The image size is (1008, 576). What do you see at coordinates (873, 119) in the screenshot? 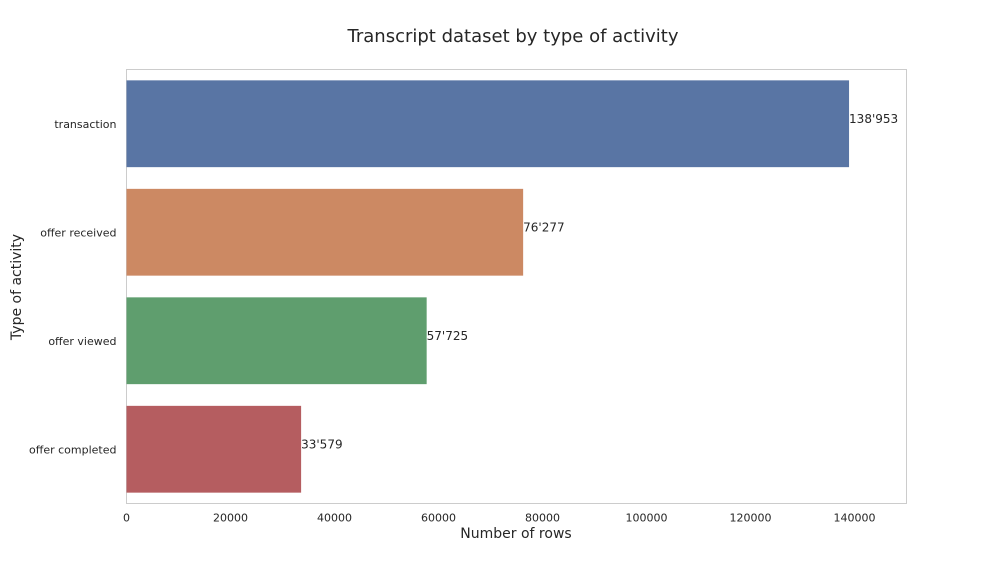
I see `value-label-transaction: 138'953` at bounding box center [873, 119].